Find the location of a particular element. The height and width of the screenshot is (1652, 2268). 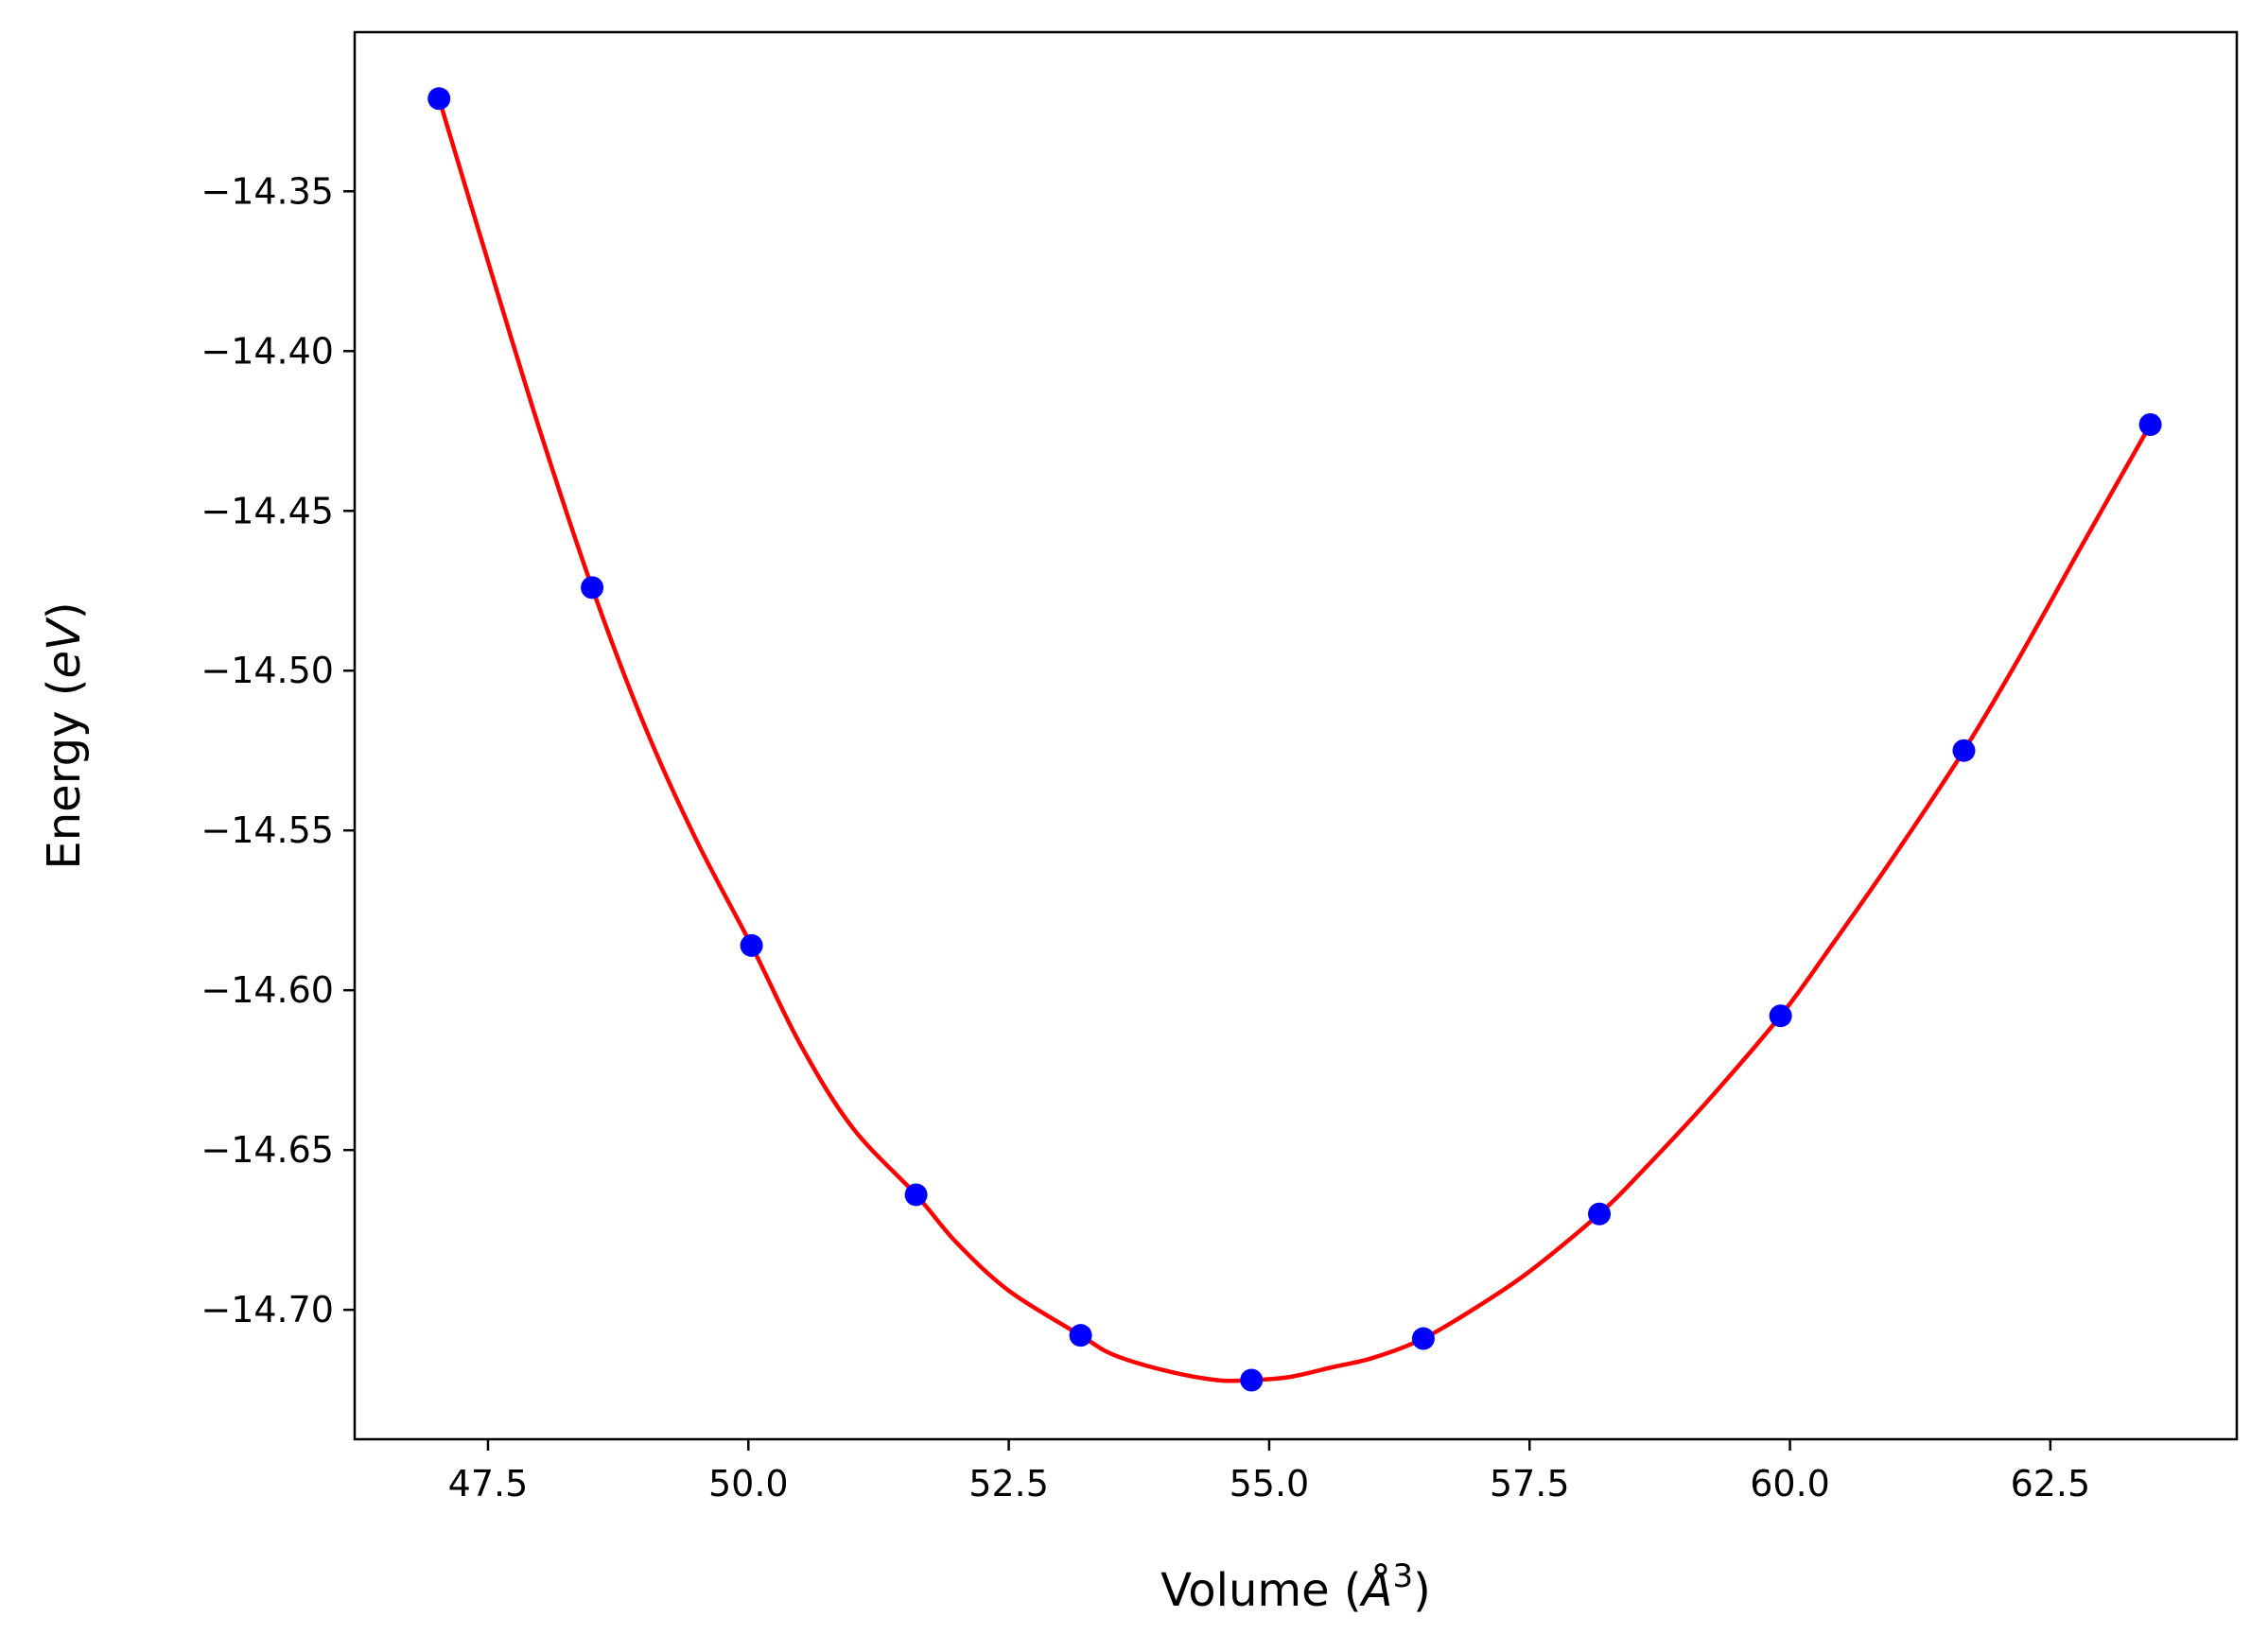

x-axis-label-superscript: 3 is located at coordinates (1402, 1576).